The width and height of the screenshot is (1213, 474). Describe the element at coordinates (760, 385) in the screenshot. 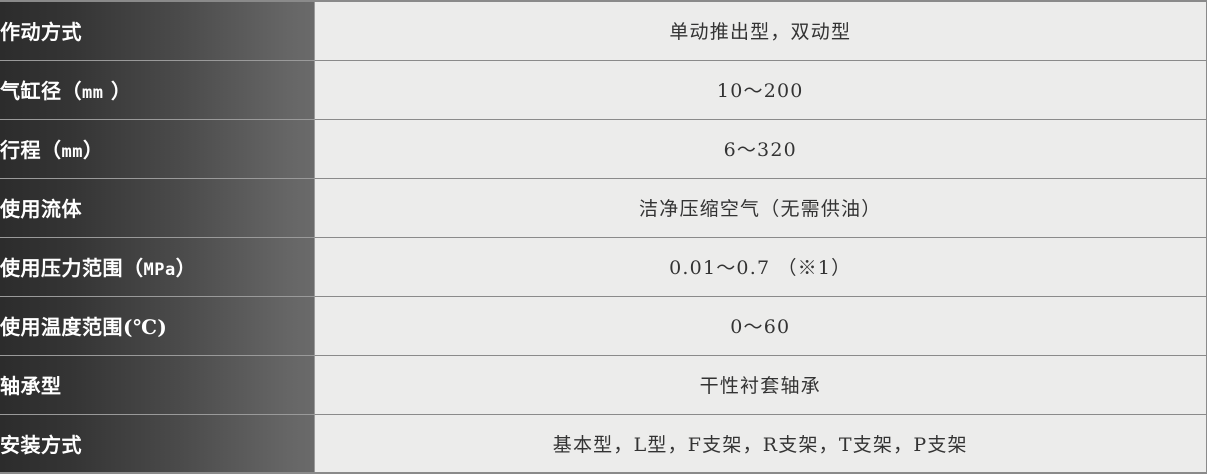

I see `spec-value-cell: 干性衬套轴承` at that location.